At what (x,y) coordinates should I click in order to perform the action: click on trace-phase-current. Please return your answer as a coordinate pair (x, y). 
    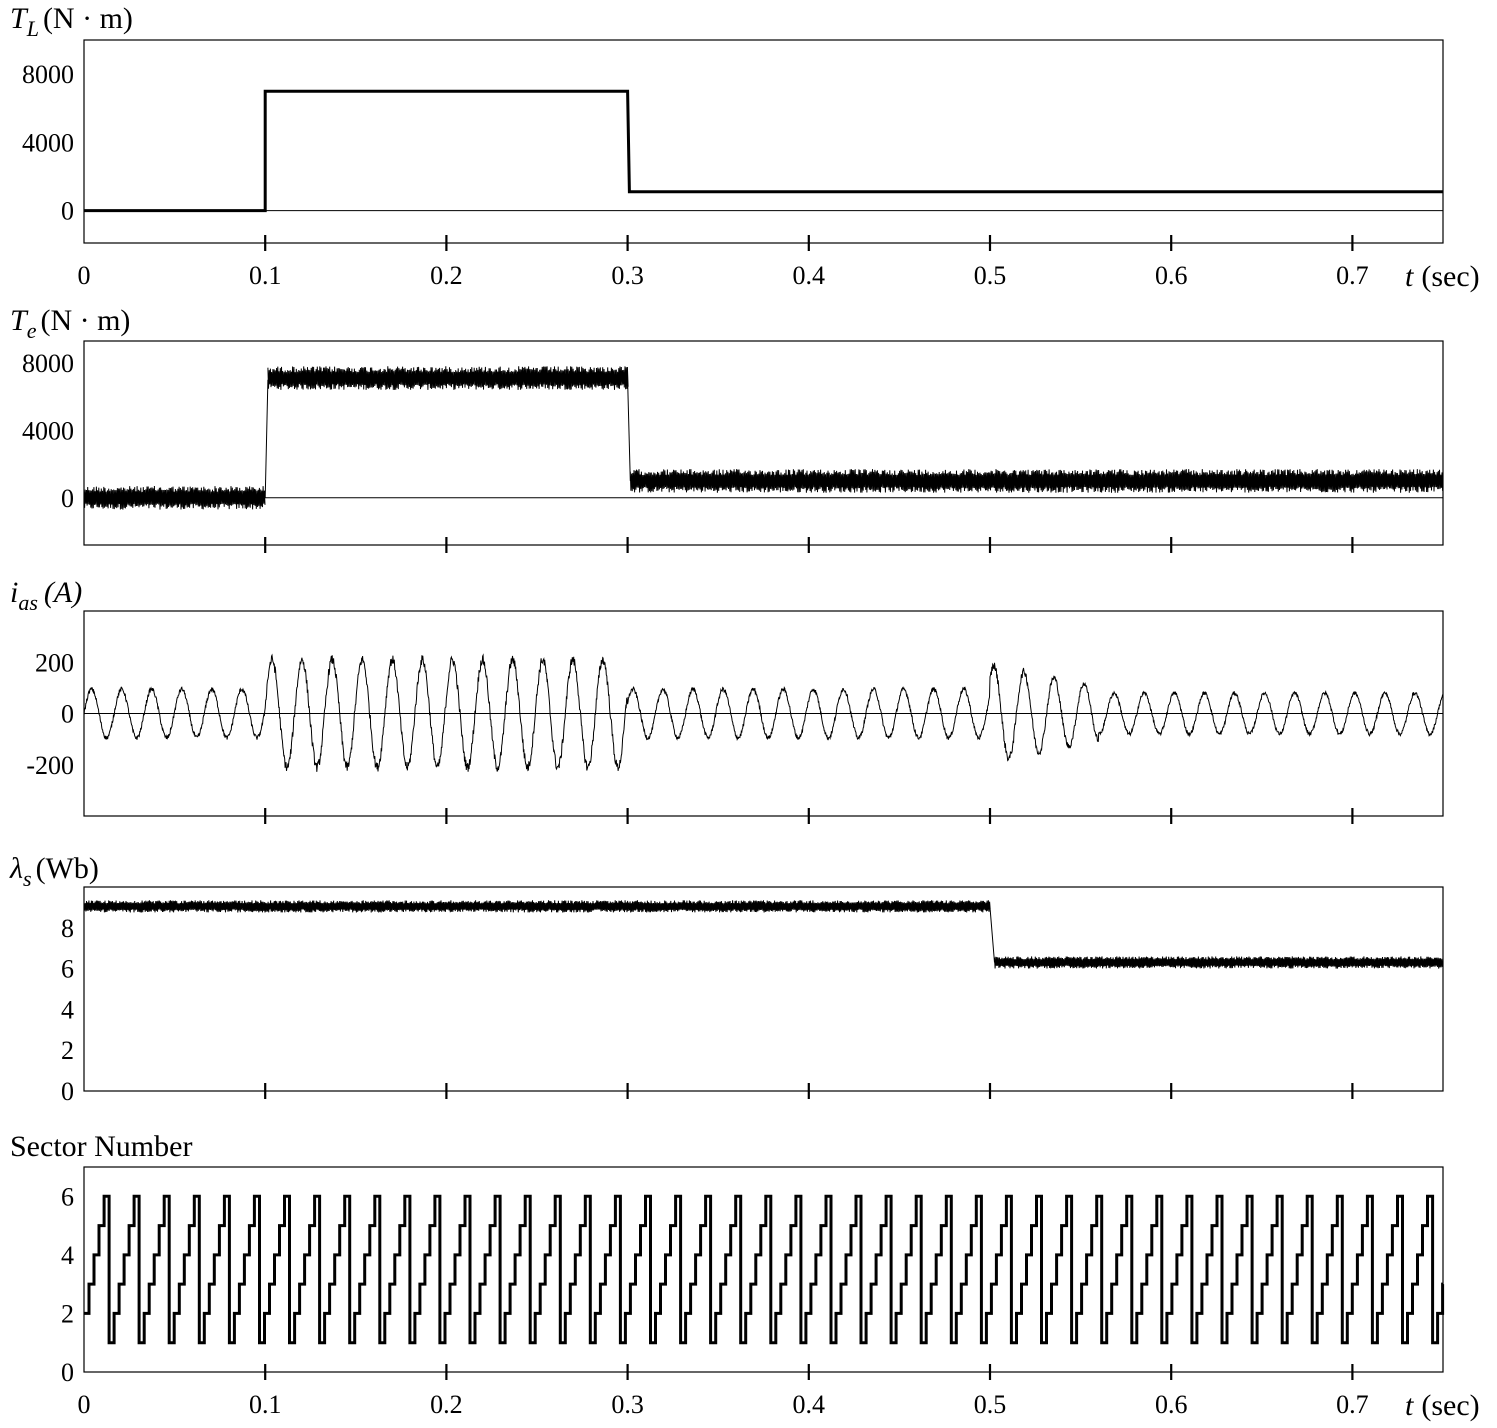
    Looking at the image, I should click on (763, 712).